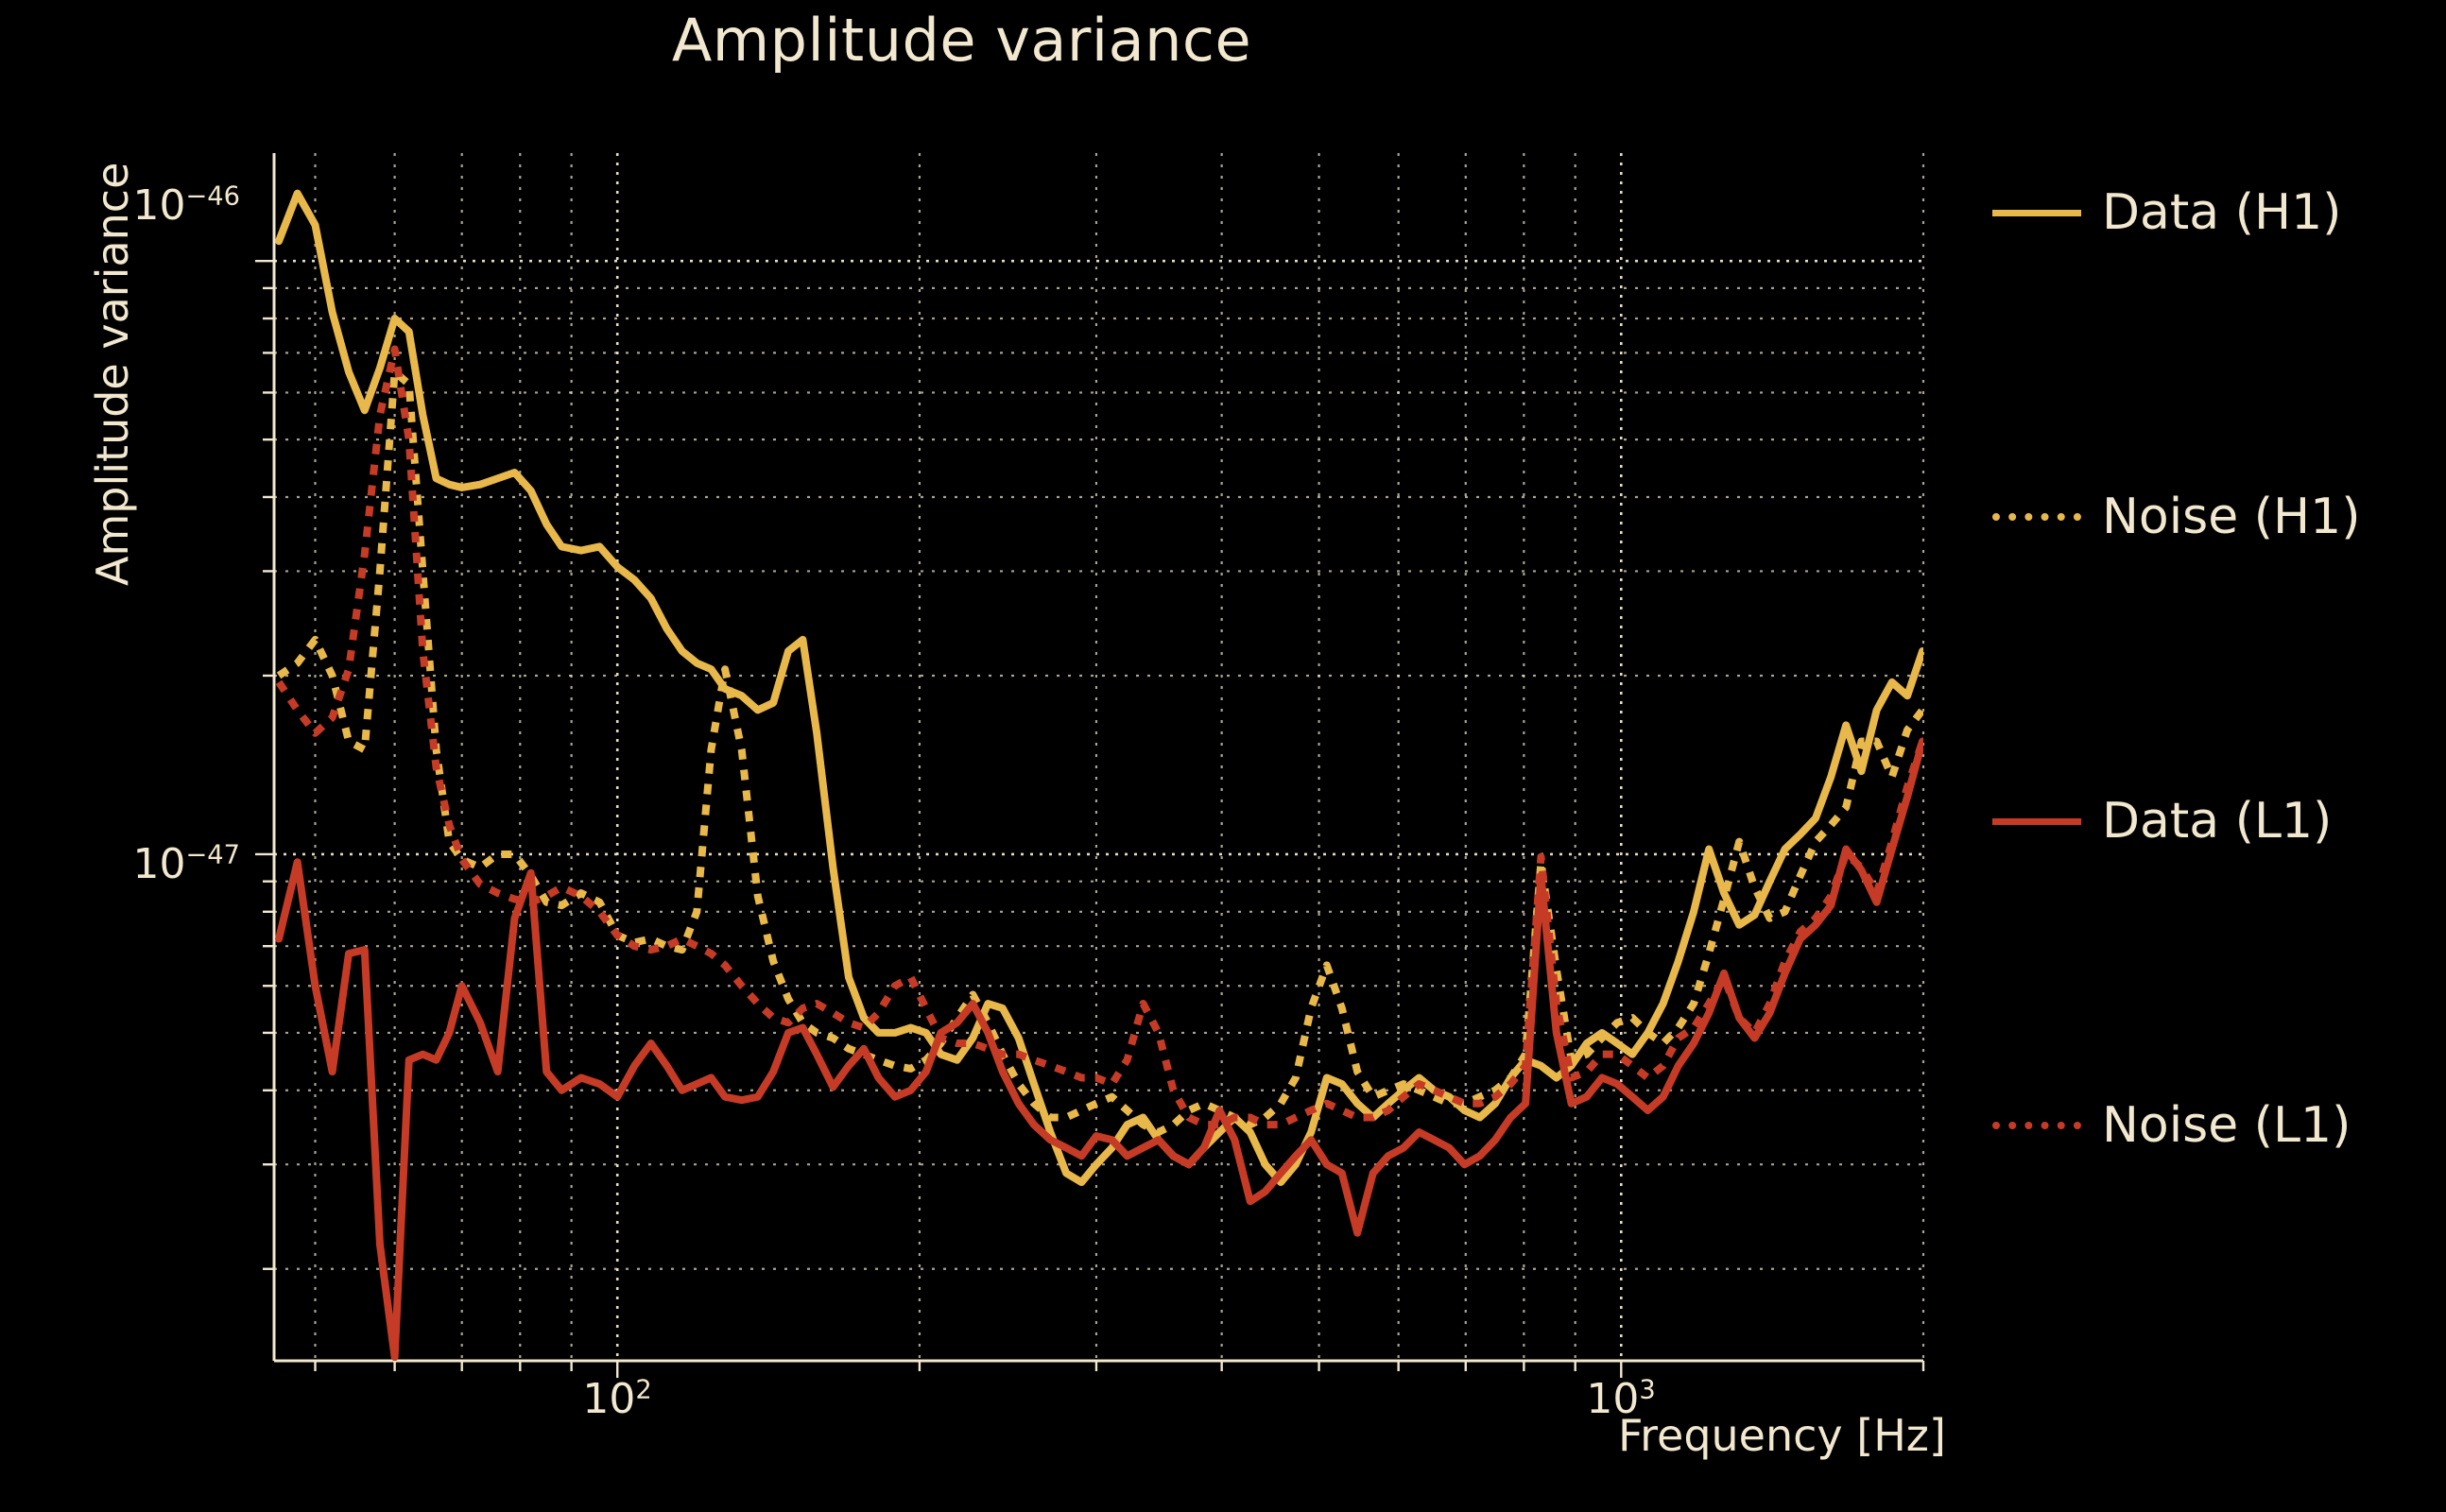  I want to click on legend-swatch-noise-l1, so click(2036, 1125).